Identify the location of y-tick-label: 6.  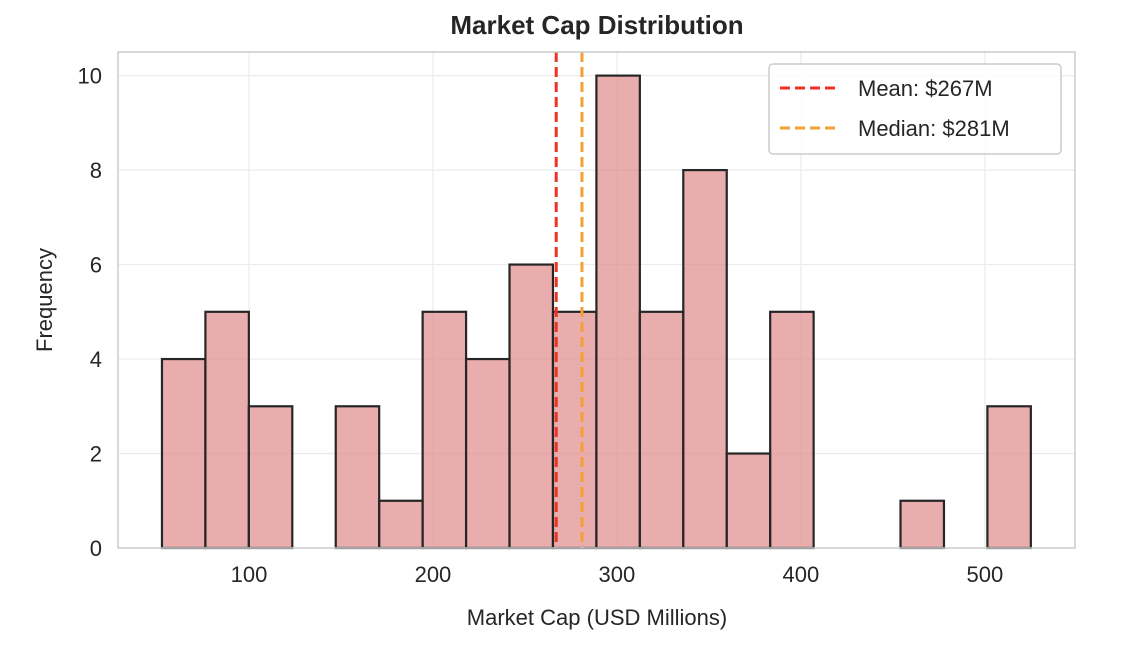
(96, 265).